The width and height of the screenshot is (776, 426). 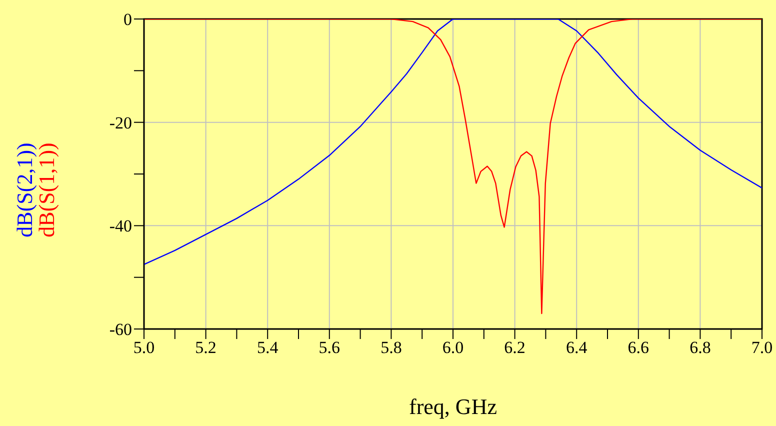 What do you see at coordinates (329, 348) in the screenshot?
I see `x-tick-label: 5.6` at bounding box center [329, 348].